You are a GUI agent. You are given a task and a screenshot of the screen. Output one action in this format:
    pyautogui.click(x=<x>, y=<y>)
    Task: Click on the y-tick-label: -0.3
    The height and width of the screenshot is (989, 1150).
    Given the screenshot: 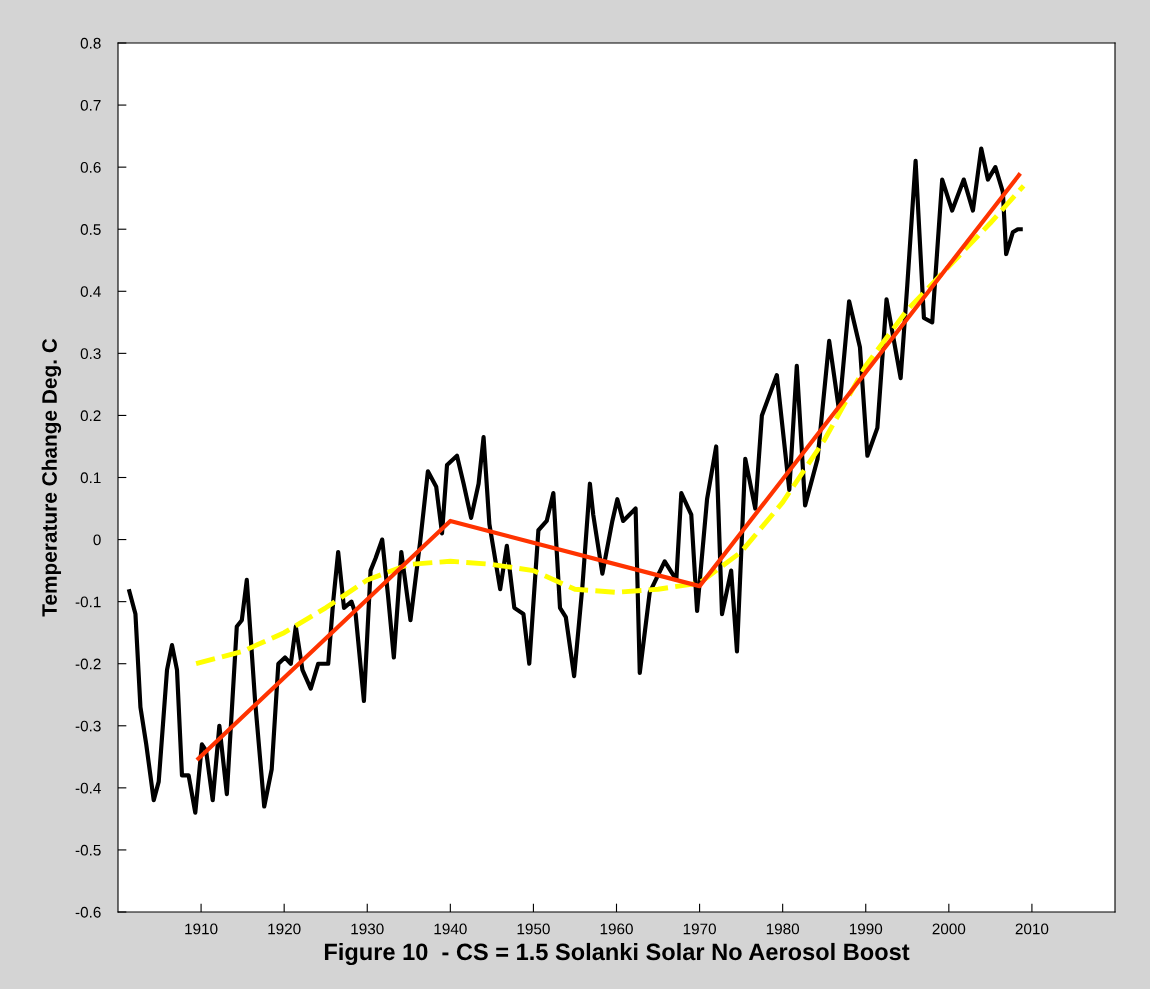 What is the action you would take?
    pyautogui.click(x=88, y=726)
    